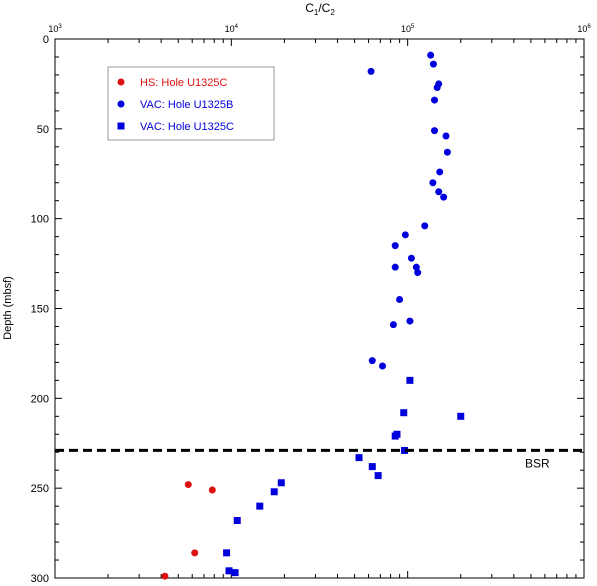 The image size is (597, 586). I want to click on y-tick-label: 200, so click(40, 399).